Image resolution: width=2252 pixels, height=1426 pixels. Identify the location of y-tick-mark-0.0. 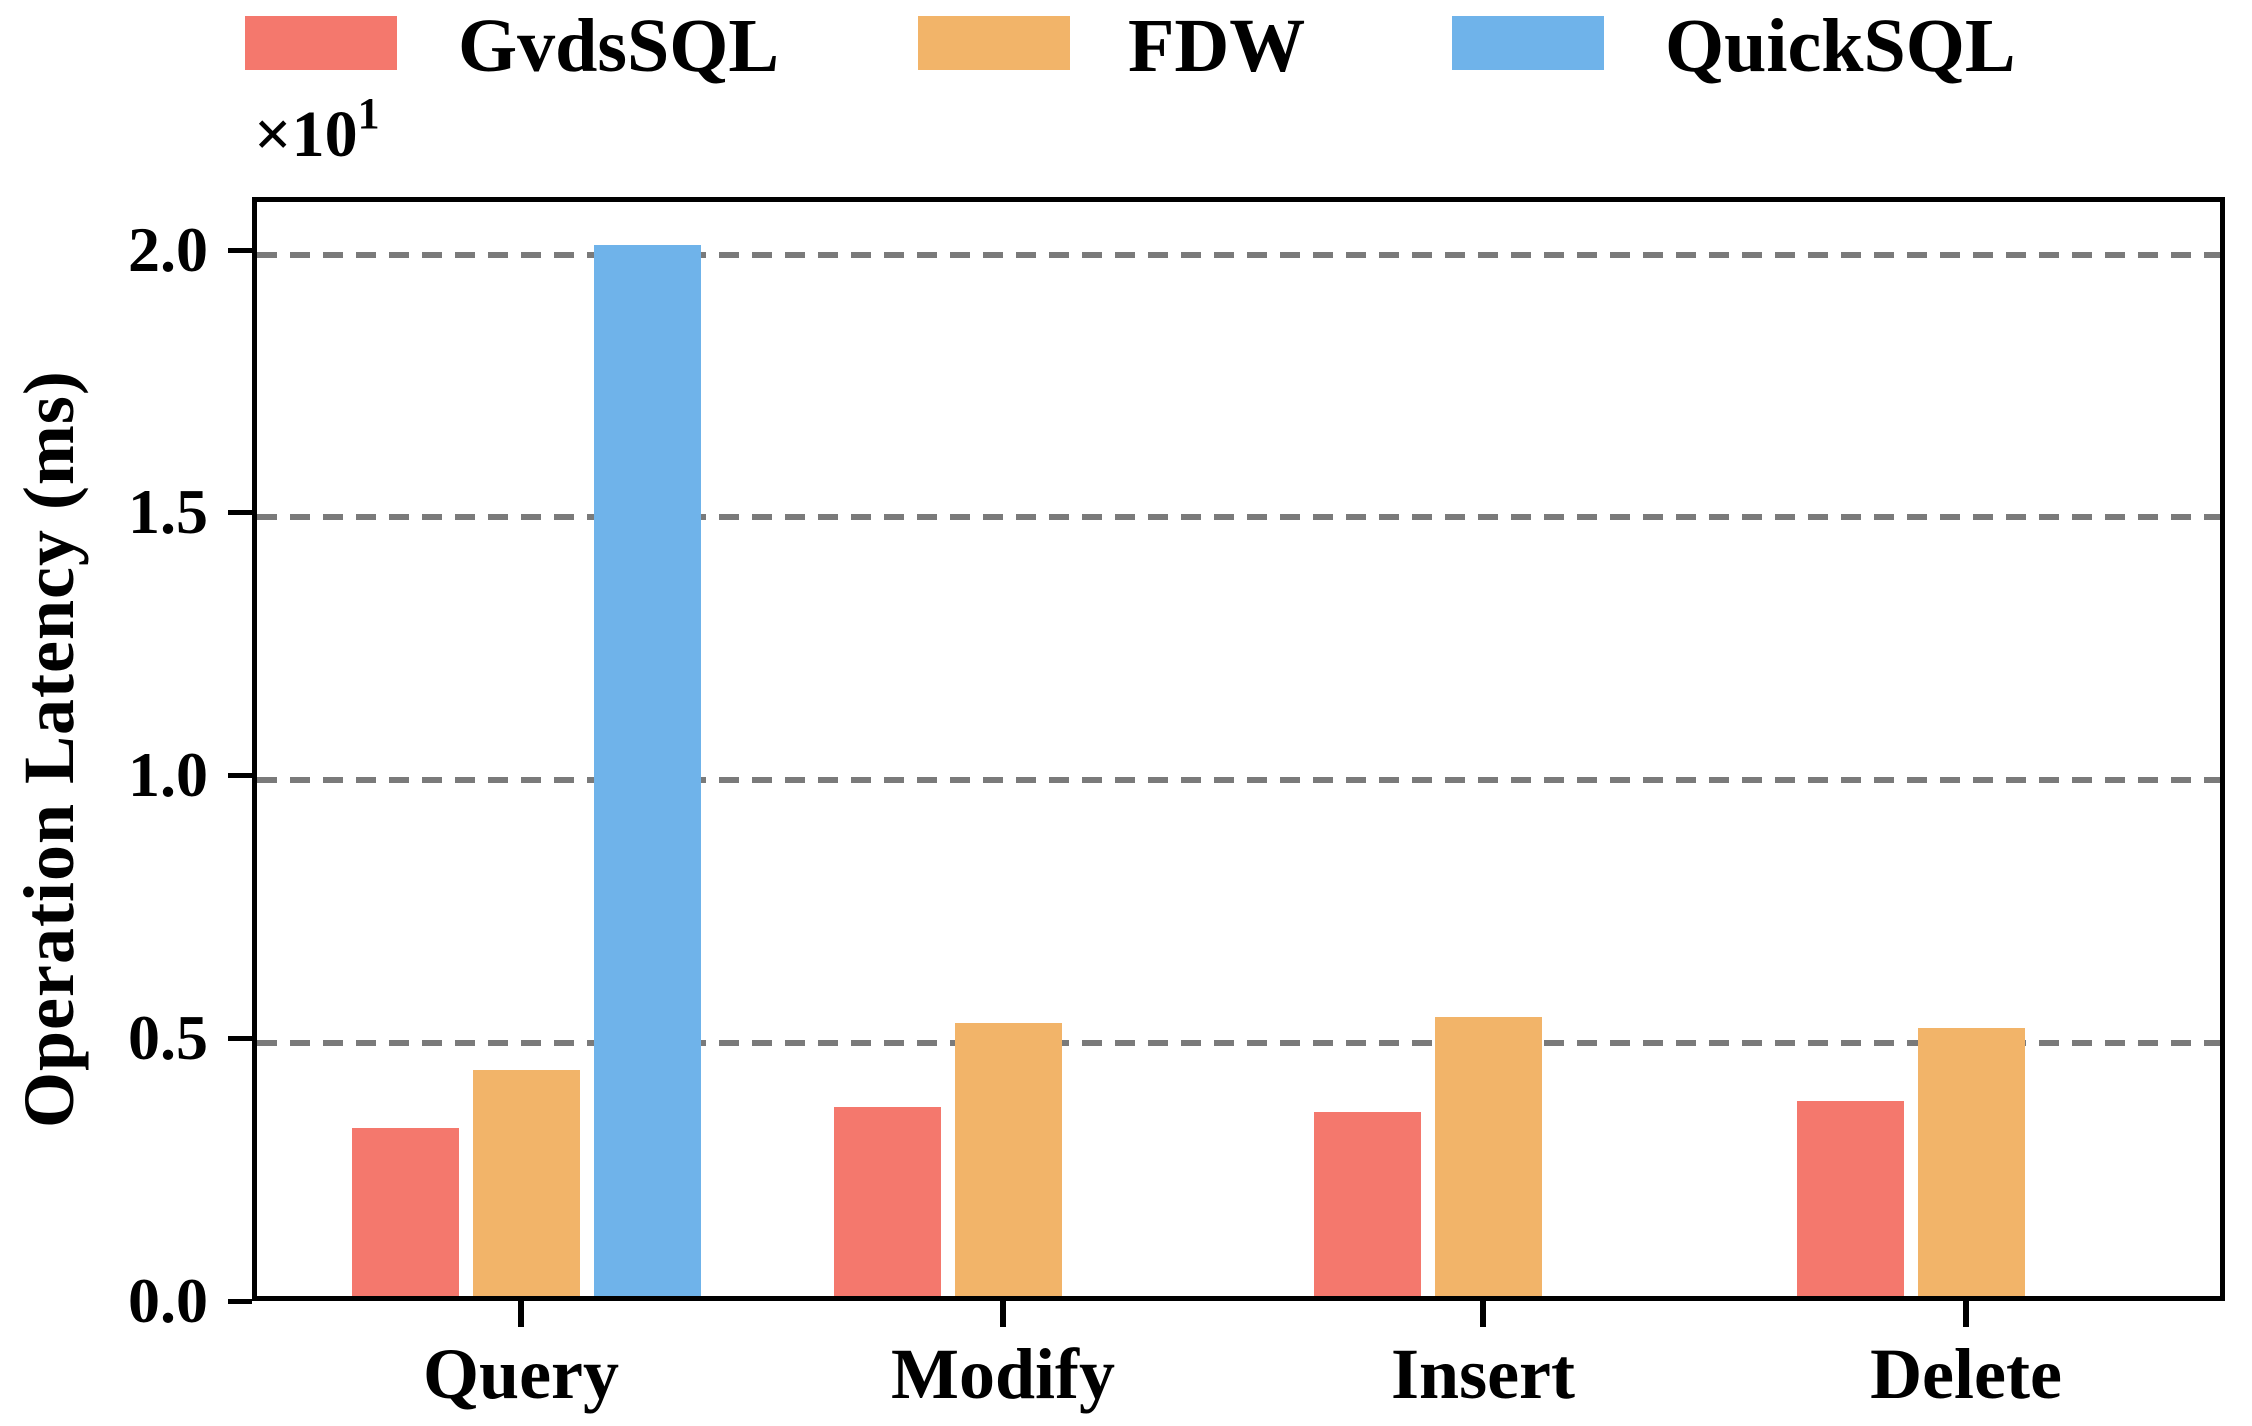
(240, 1301).